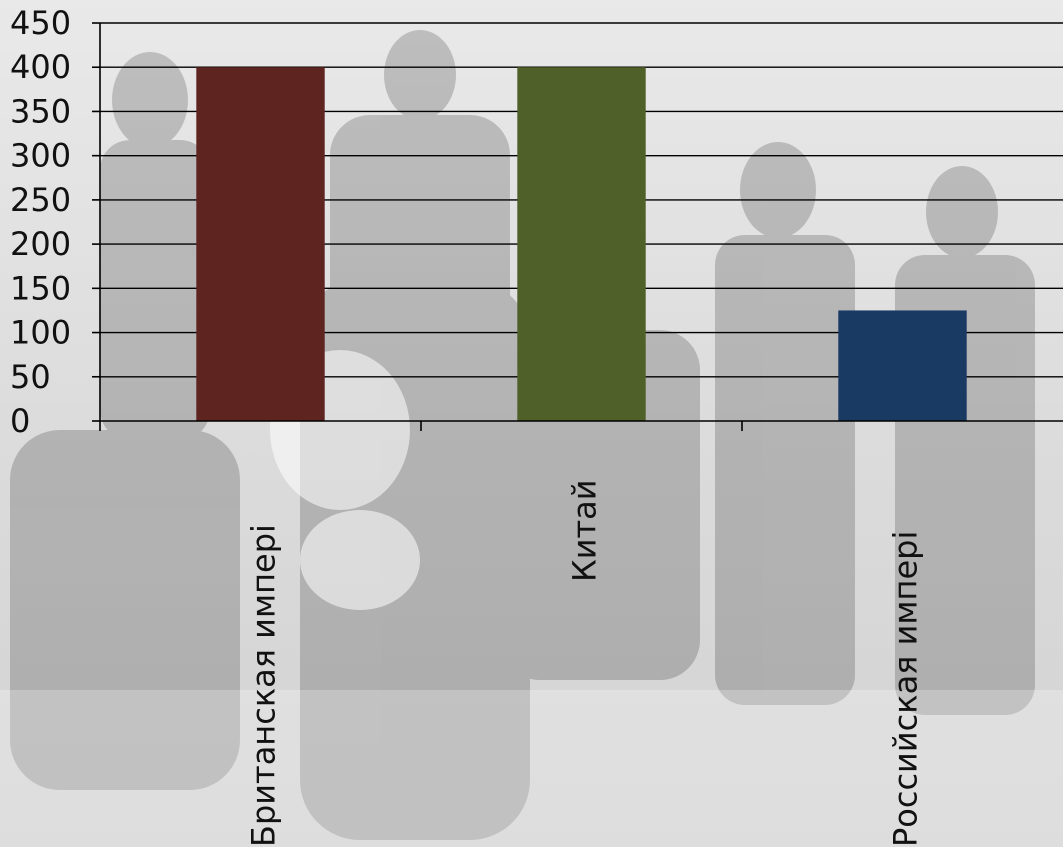  What do you see at coordinates (40, 156) in the screenshot?
I see `y-tick-label: 300` at bounding box center [40, 156].